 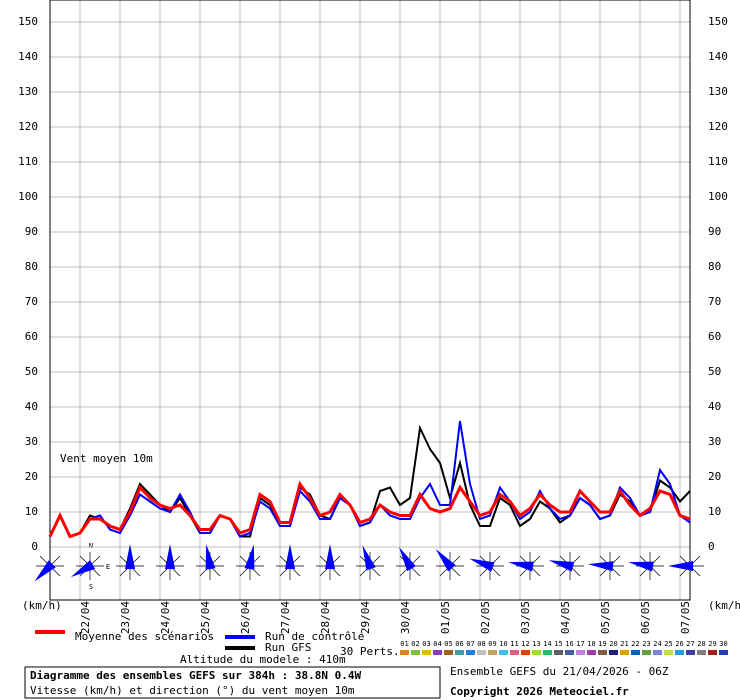 What do you see at coordinates (602, 644) in the screenshot?
I see `pert-label: 19` at bounding box center [602, 644].